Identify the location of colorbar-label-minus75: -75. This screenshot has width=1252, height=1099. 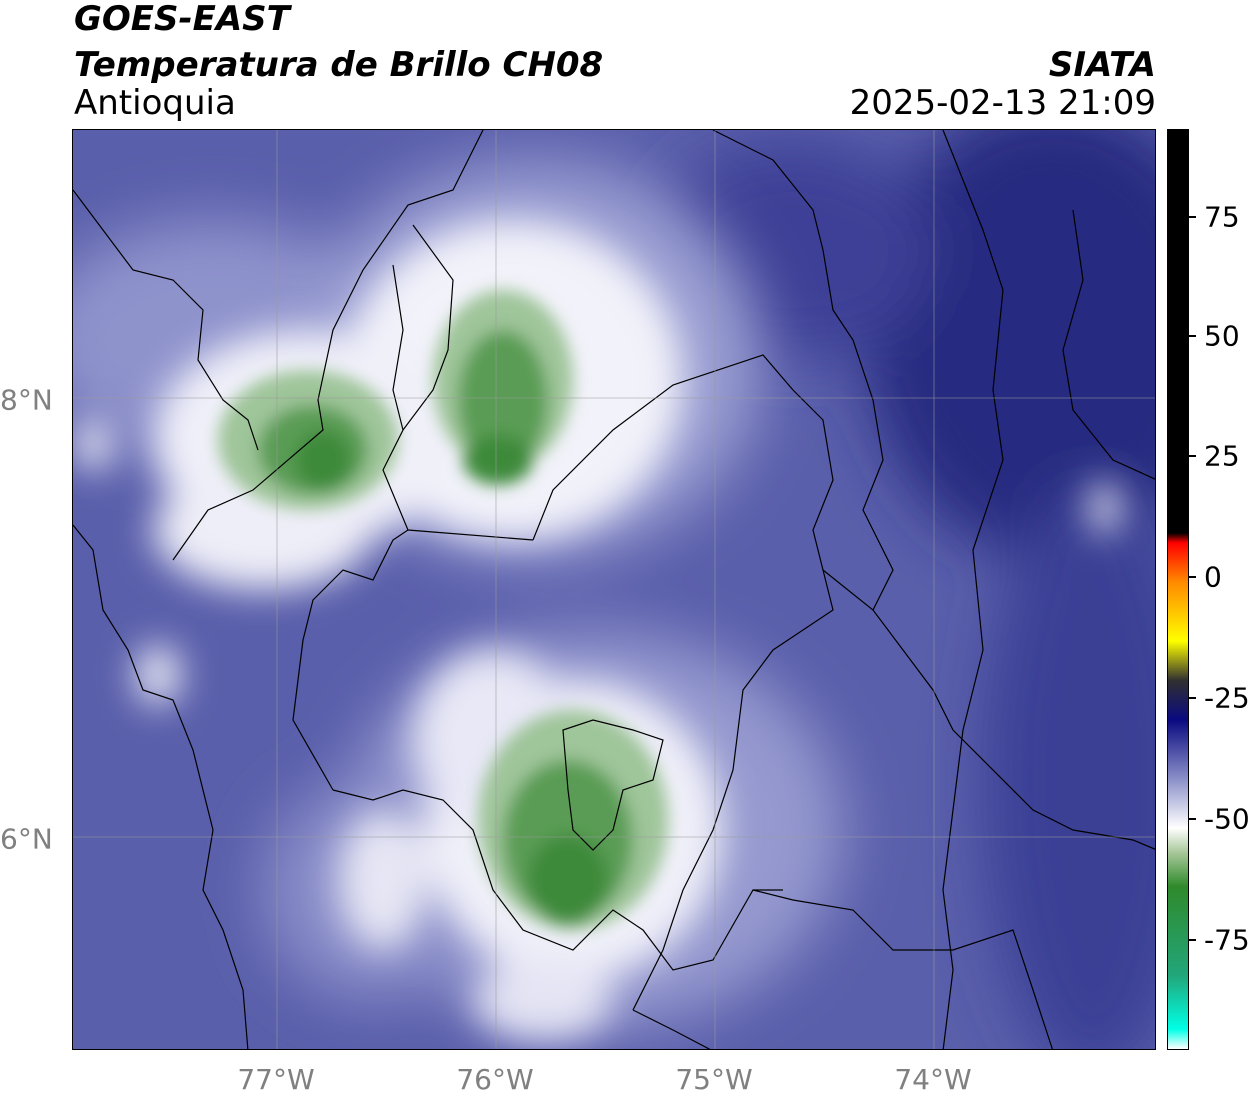
(1227, 940).